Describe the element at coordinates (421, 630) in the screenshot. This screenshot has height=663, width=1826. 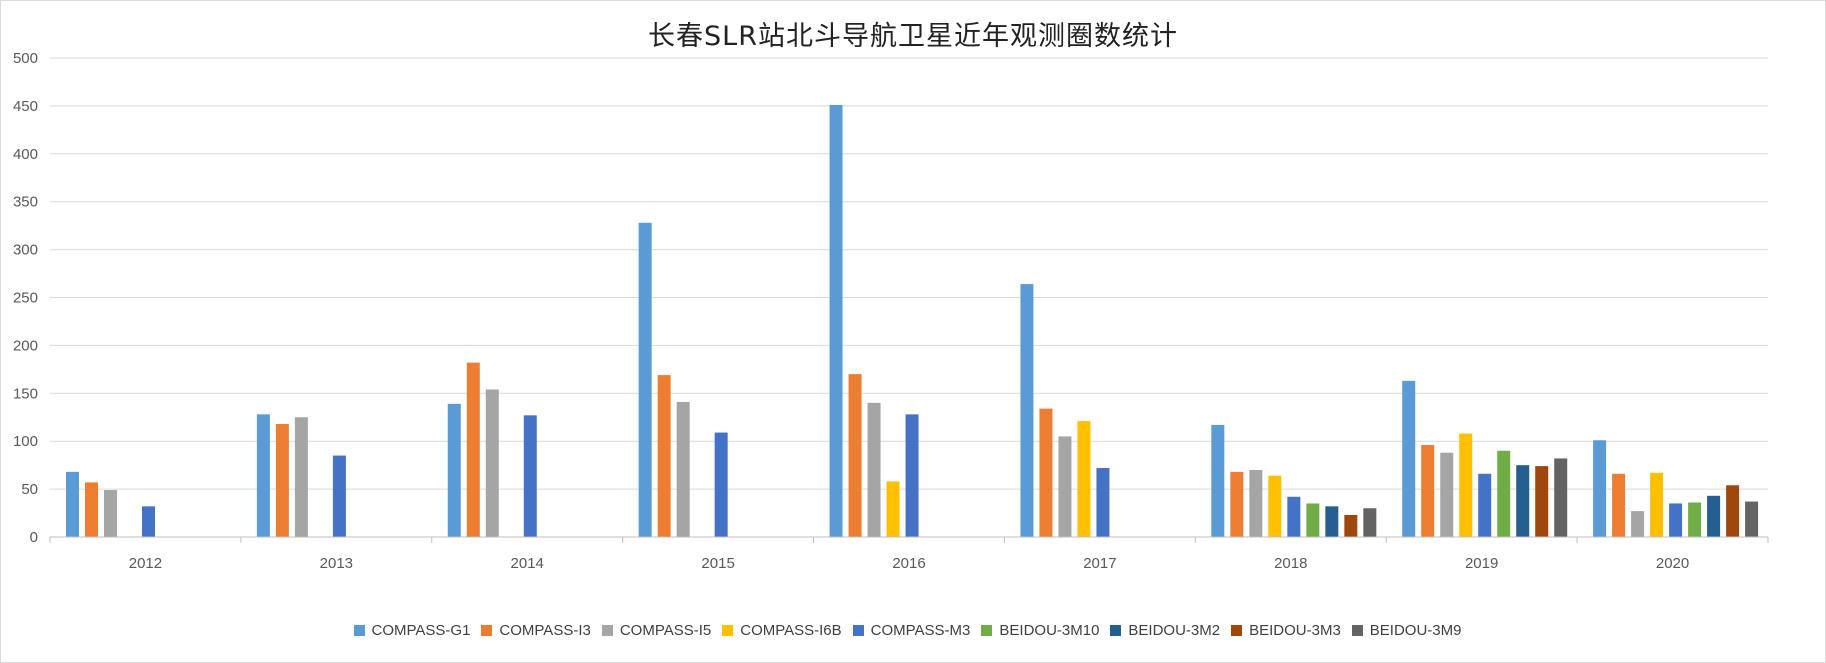
I see `legend-label: COMPASS-G1` at that location.